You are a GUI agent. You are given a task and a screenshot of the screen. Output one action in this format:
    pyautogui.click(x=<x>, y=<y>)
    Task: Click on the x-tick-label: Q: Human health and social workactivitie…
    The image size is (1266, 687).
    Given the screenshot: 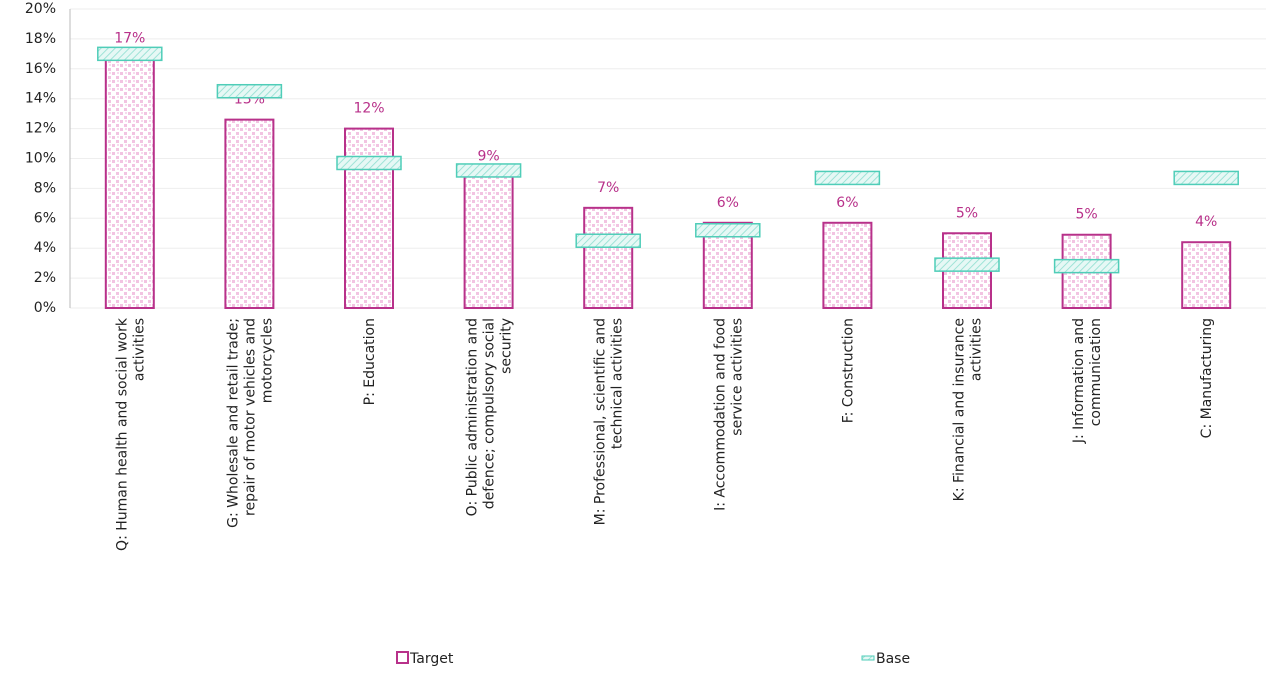 What is the action you would take?
    pyautogui.click(x=130, y=434)
    